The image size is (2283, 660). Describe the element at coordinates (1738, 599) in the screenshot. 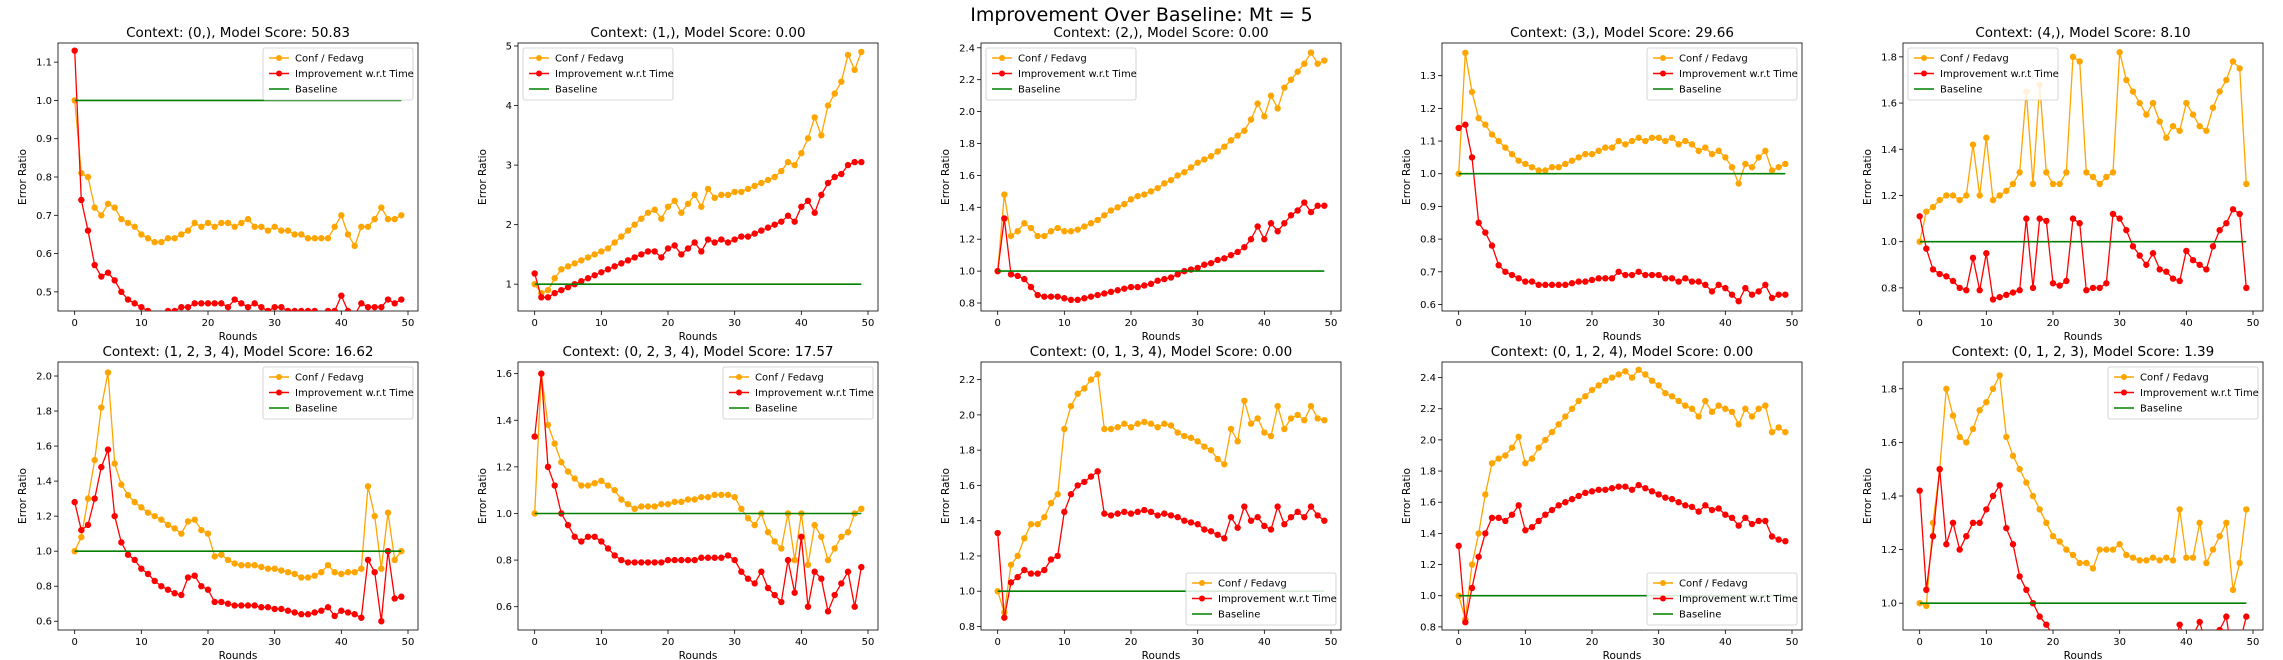

I see `legend-entry: Improvement w.r.t Time` at that location.